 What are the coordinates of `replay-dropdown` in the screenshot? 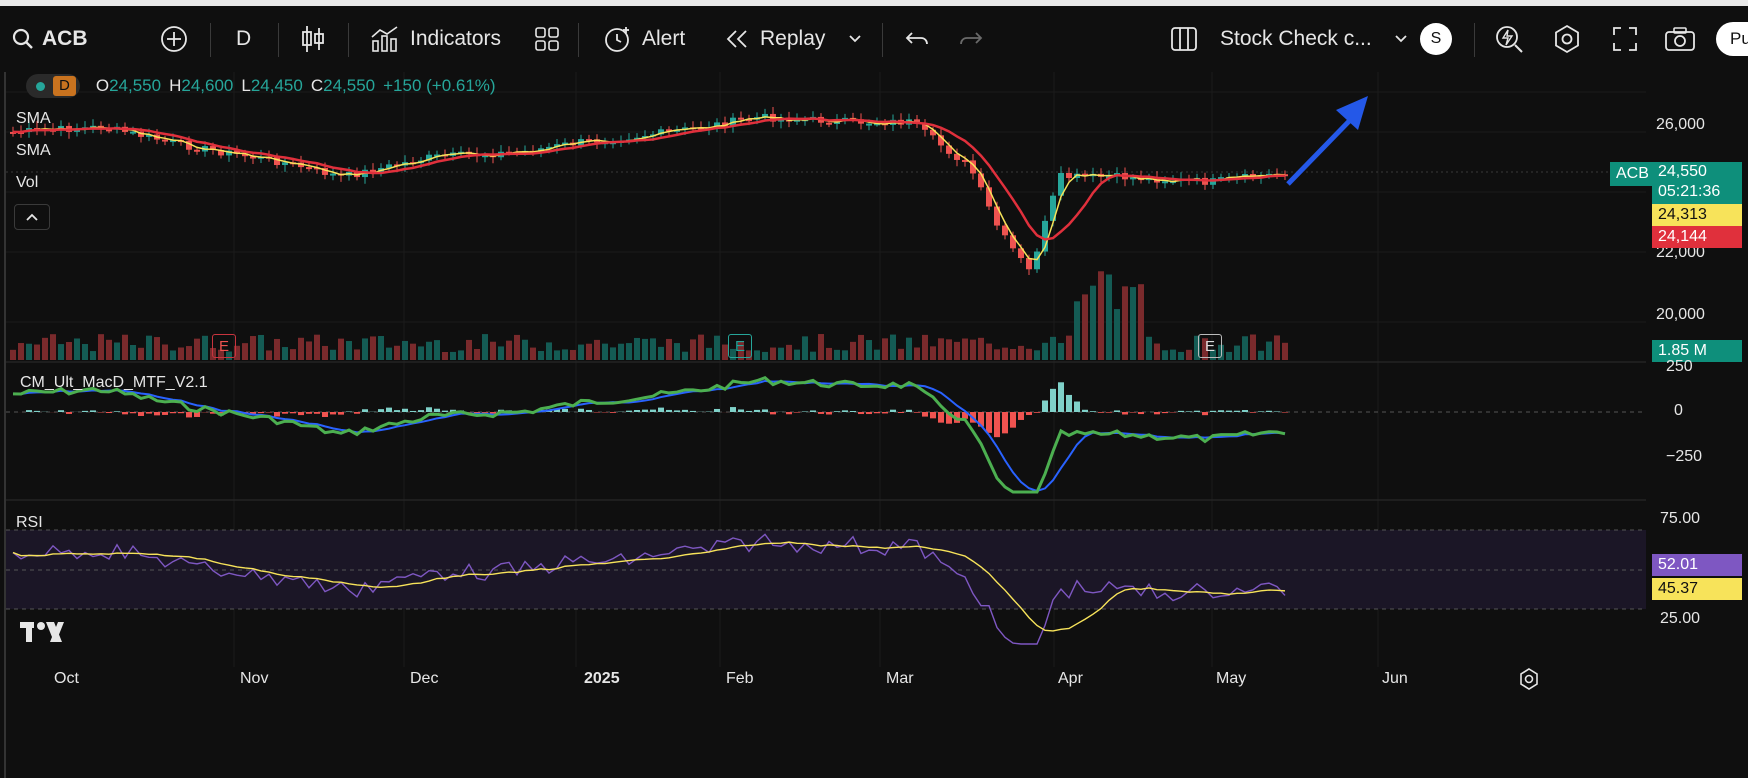 It's located at (855, 39).